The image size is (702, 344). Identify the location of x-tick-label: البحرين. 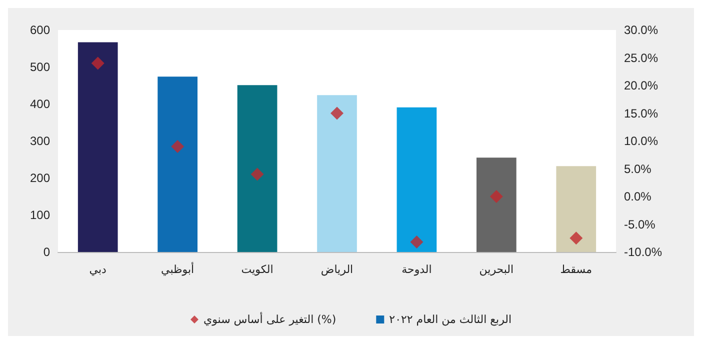
(496, 269).